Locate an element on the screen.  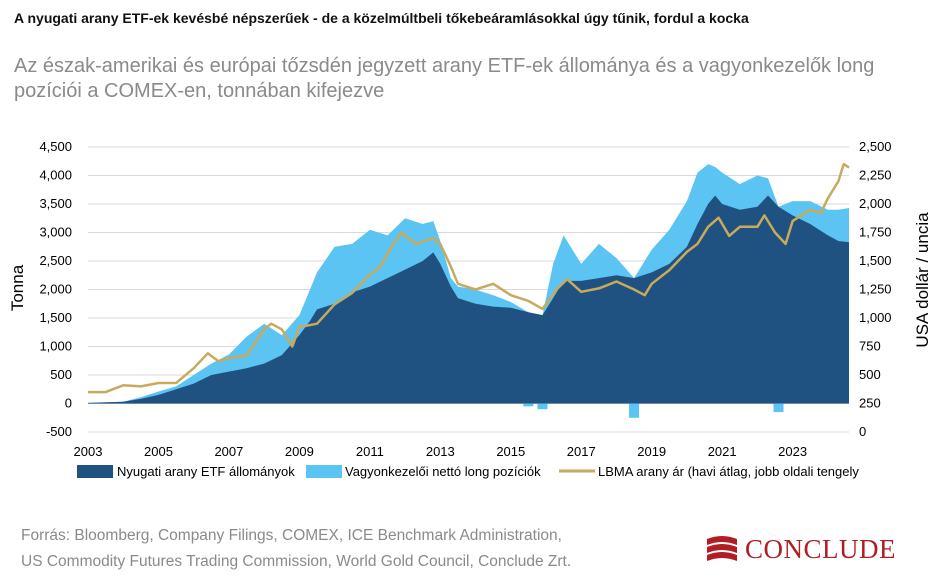
x-tick-label: 2007 is located at coordinates (228, 451).